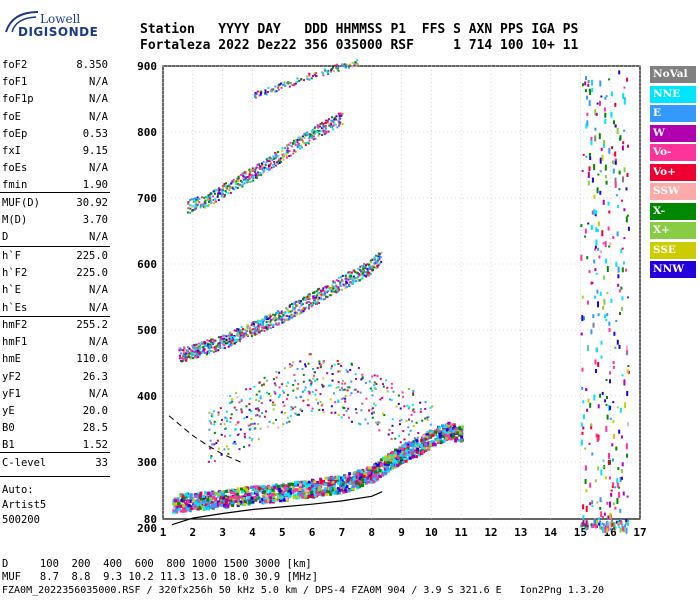 The image size is (700, 600). I want to click on autoscale-note: Artist5, so click(24, 505).